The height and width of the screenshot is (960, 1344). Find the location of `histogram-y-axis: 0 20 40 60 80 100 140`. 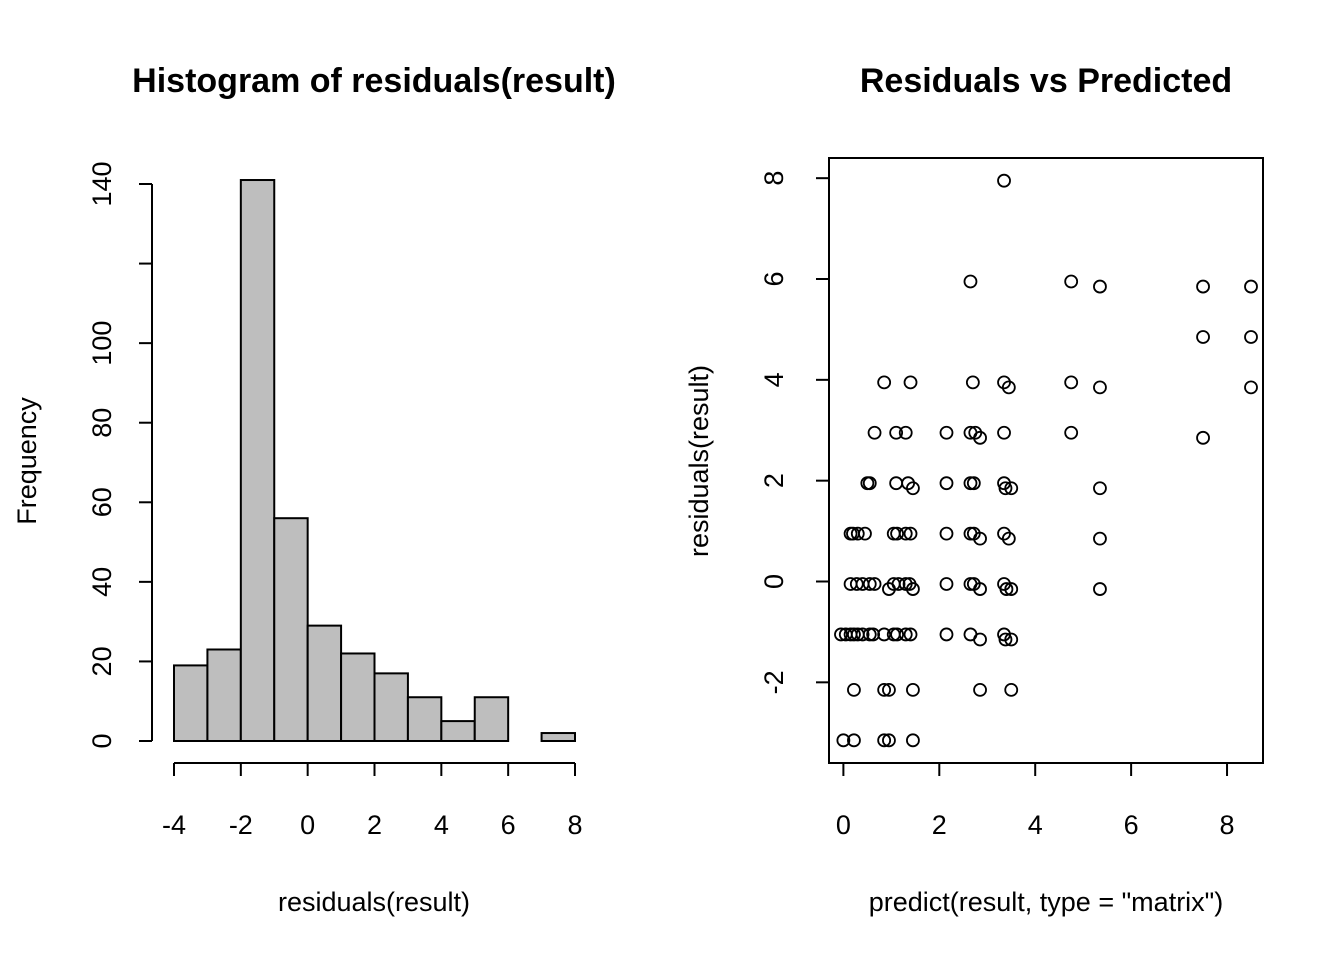

histogram-y-axis: 0 20 40 60 80 100 140 is located at coordinates (120, 455).